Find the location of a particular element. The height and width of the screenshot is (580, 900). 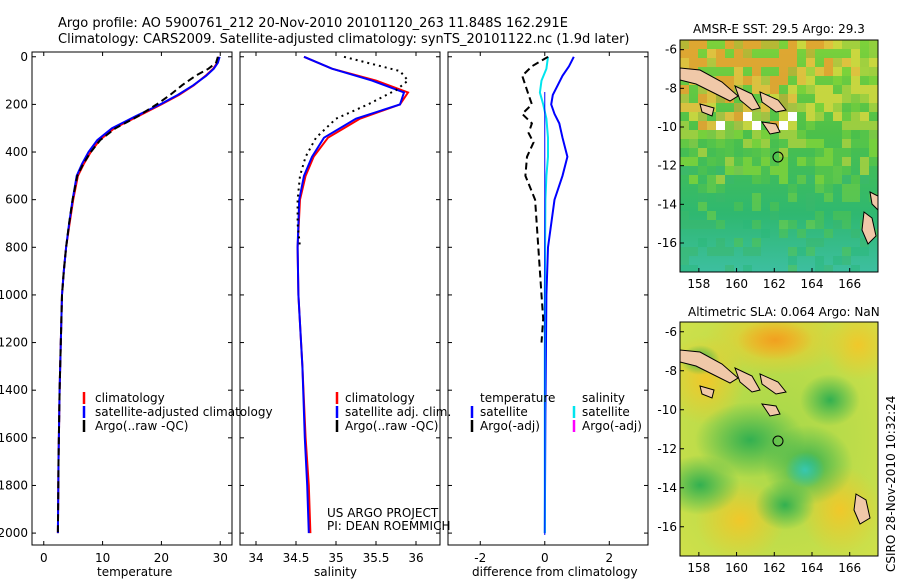

depth-tick-label: 1800 is located at coordinates (14, 485).